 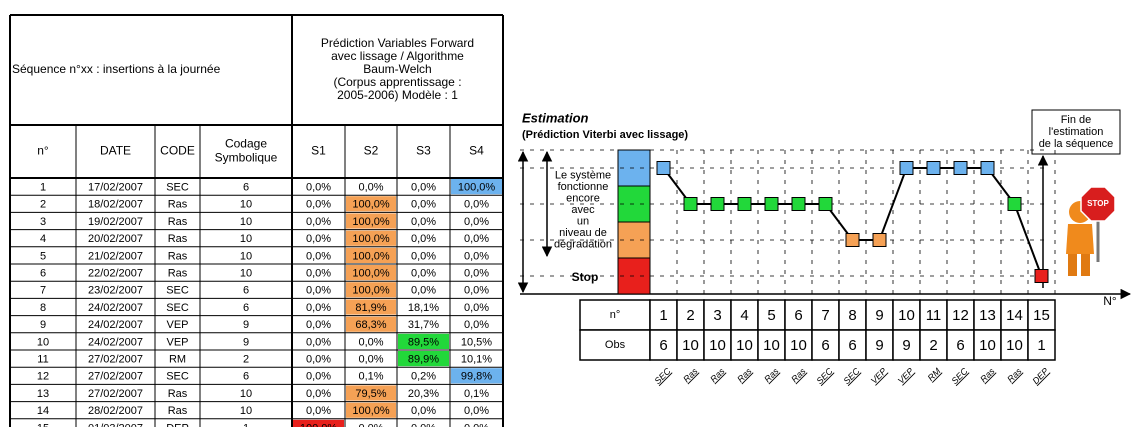 What do you see at coordinates (583, 233) in the screenshot?
I see `degradation-note: niveau de` at bounding box center [583, 233].